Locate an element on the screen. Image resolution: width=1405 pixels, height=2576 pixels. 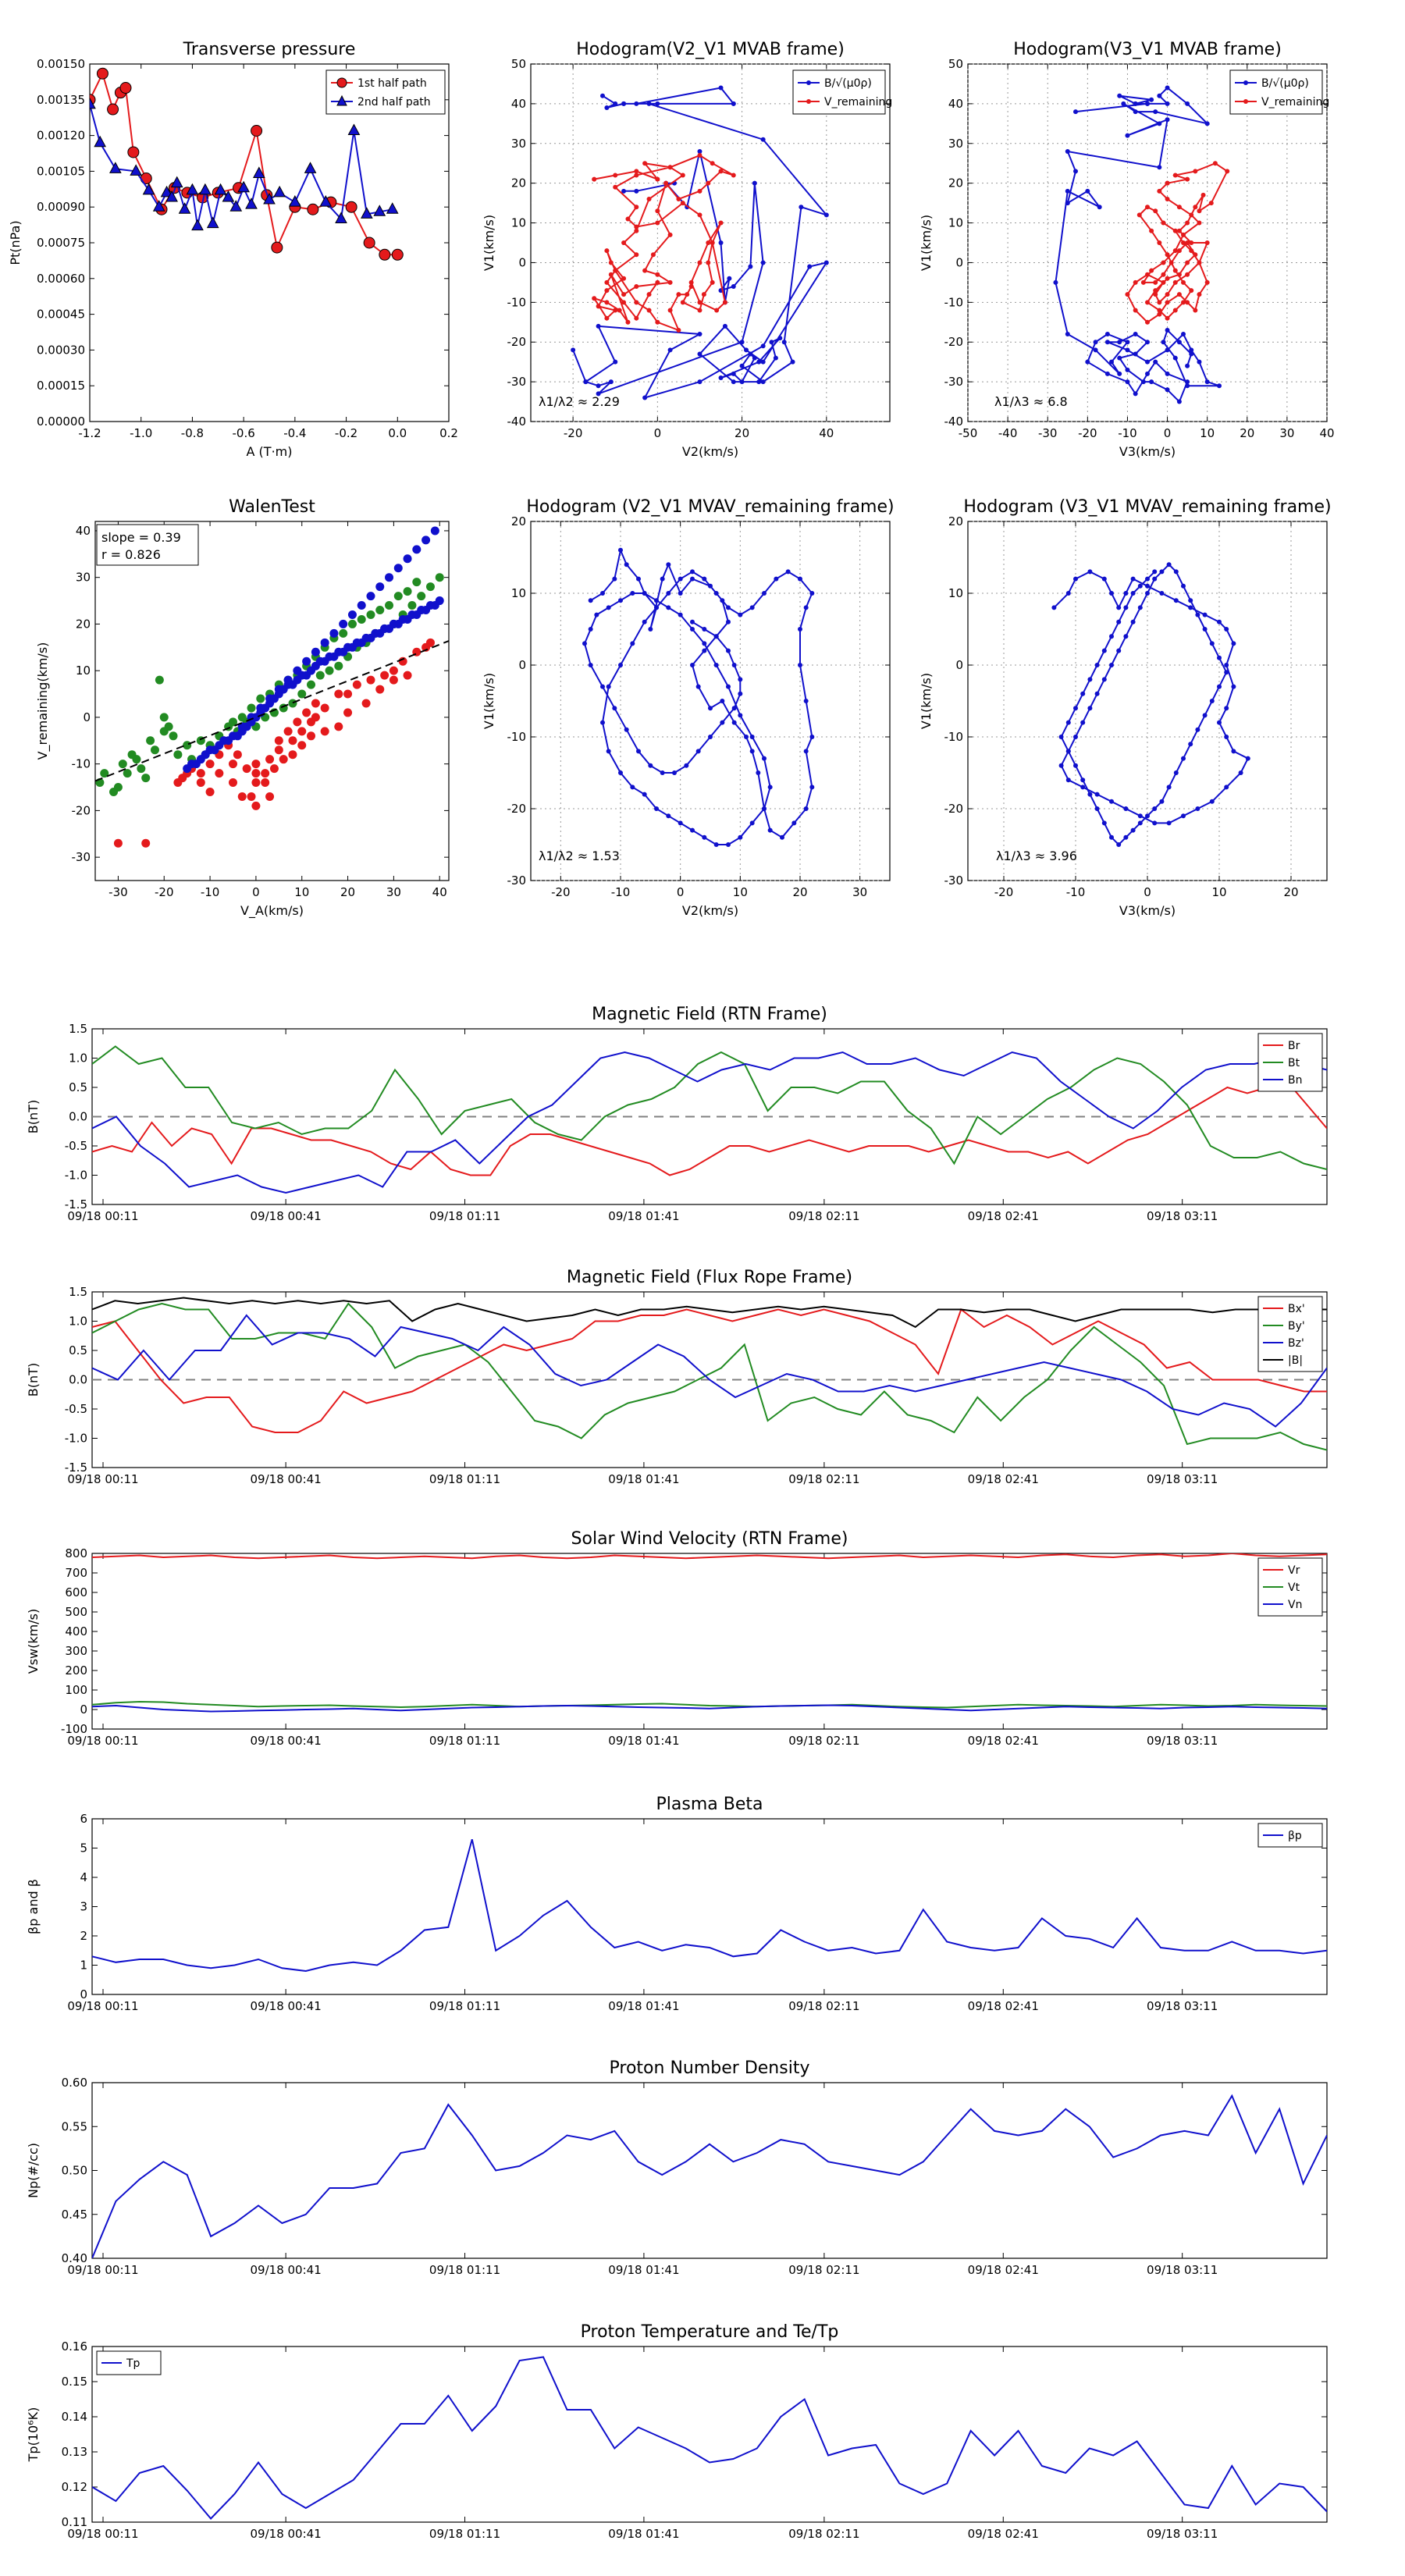
legend-marker is located at coordinates (1245, 82).